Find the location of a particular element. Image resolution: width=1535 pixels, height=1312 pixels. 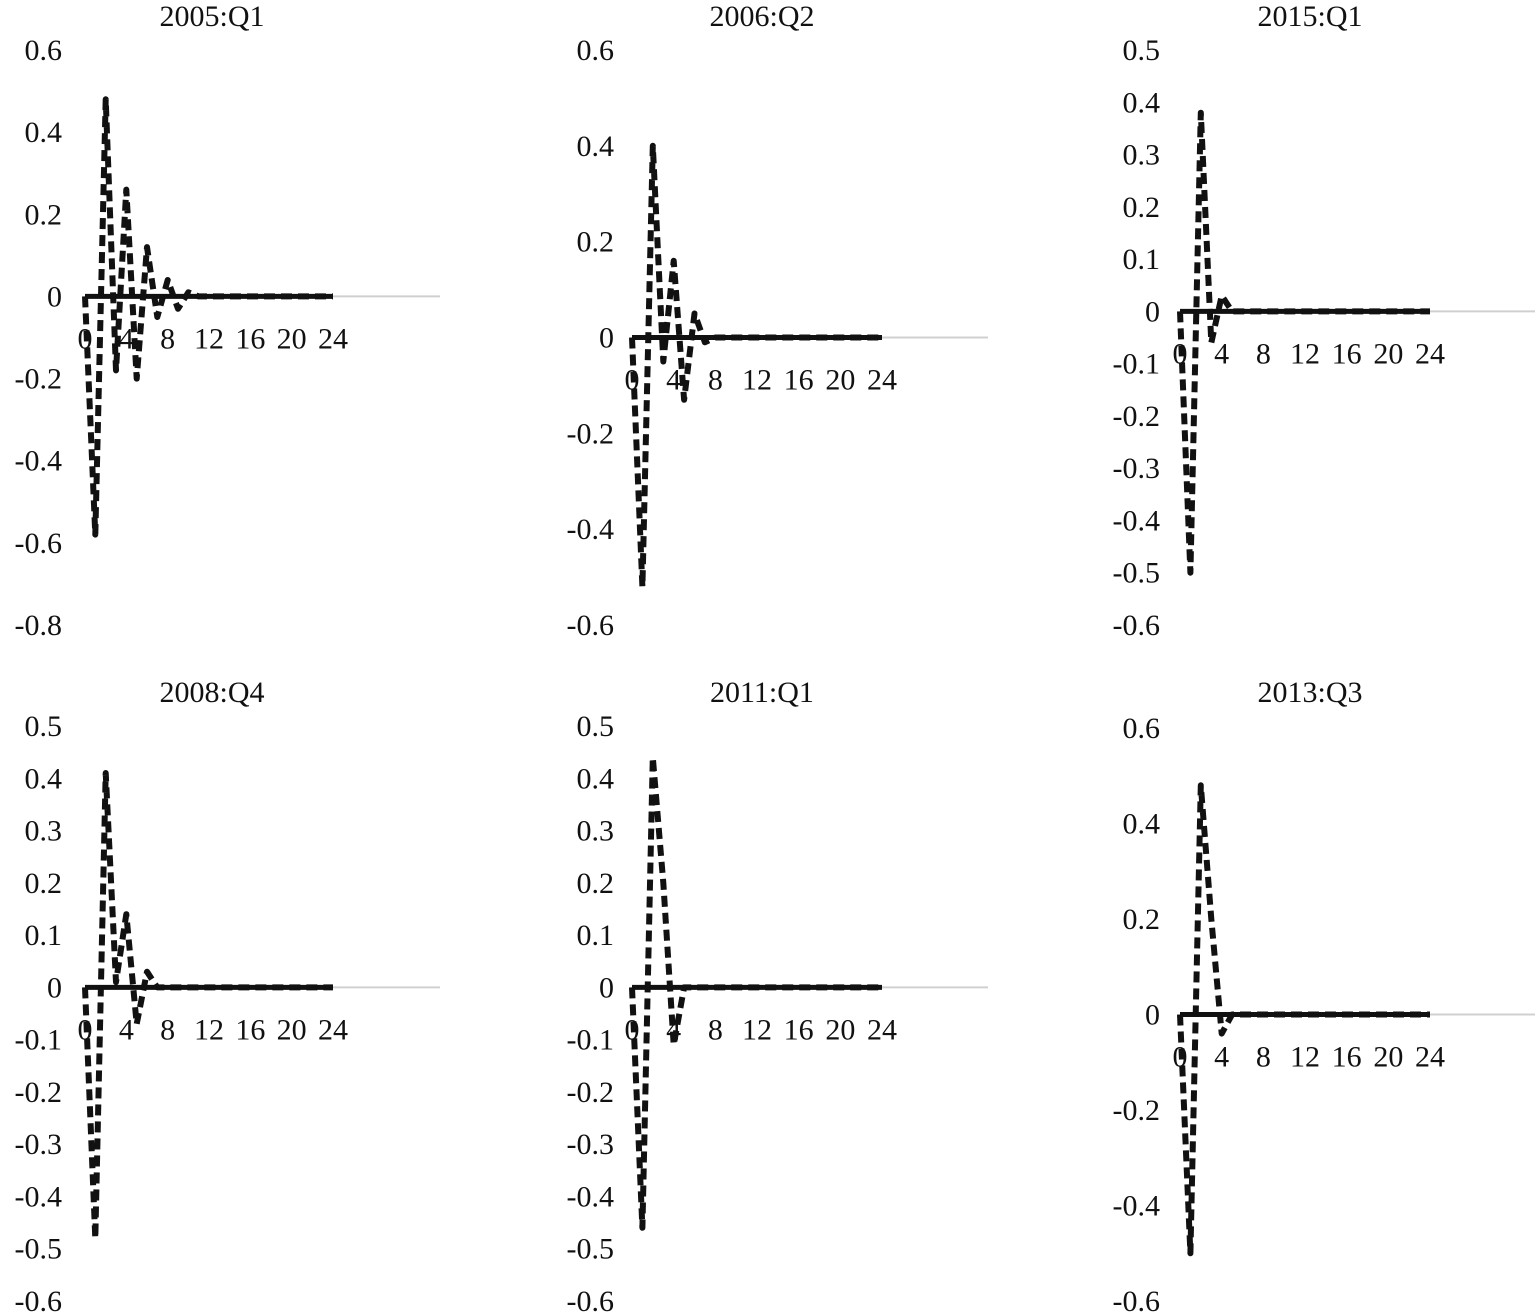

chart-title: 2011:Q1 is located at coordinates (762, 692).